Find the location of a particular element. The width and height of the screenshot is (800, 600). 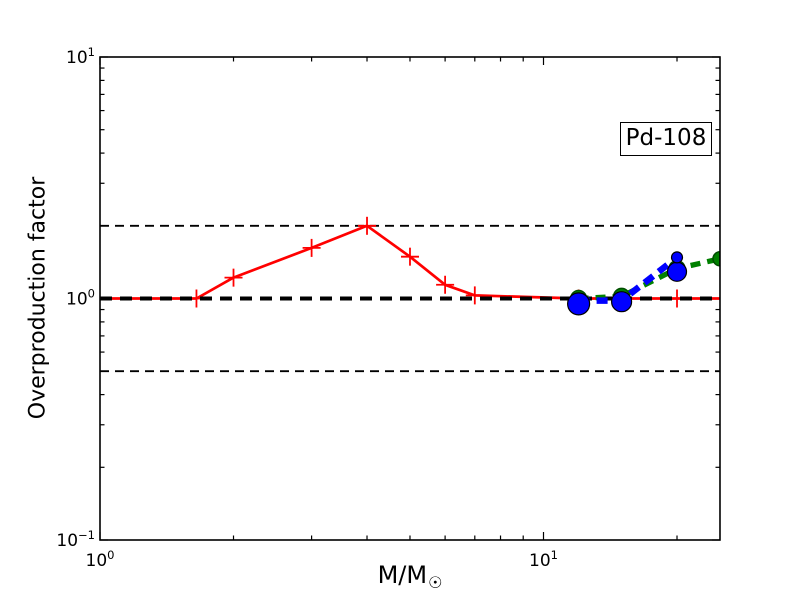

x-axis-label-main: M/M is located at coordinates (402, 575).